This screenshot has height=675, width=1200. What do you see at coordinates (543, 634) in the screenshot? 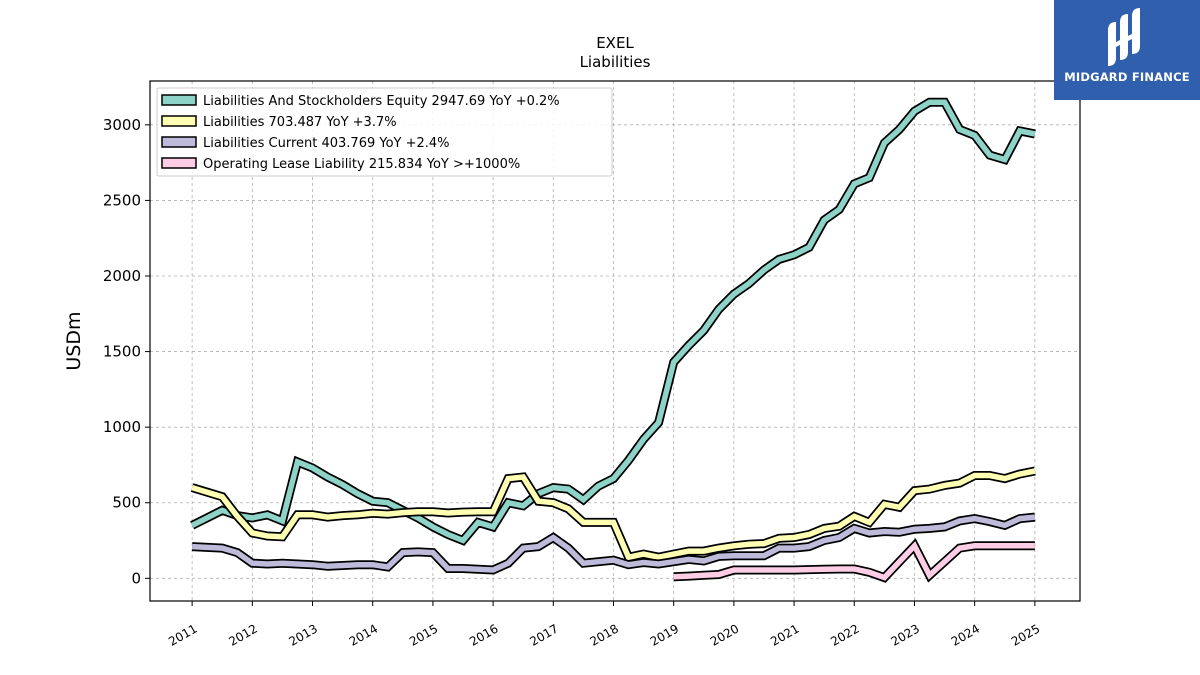
I see `x-tick-label: 2017` at bounding box center [543, 634].